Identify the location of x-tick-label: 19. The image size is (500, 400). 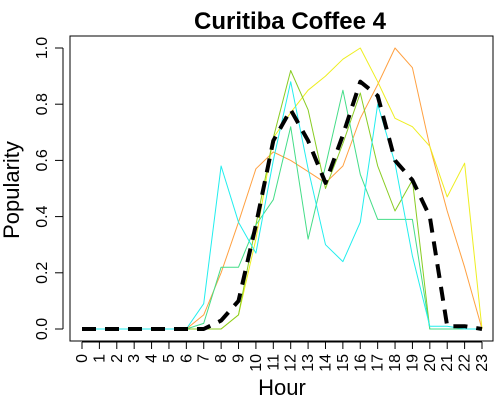
(412, 363).